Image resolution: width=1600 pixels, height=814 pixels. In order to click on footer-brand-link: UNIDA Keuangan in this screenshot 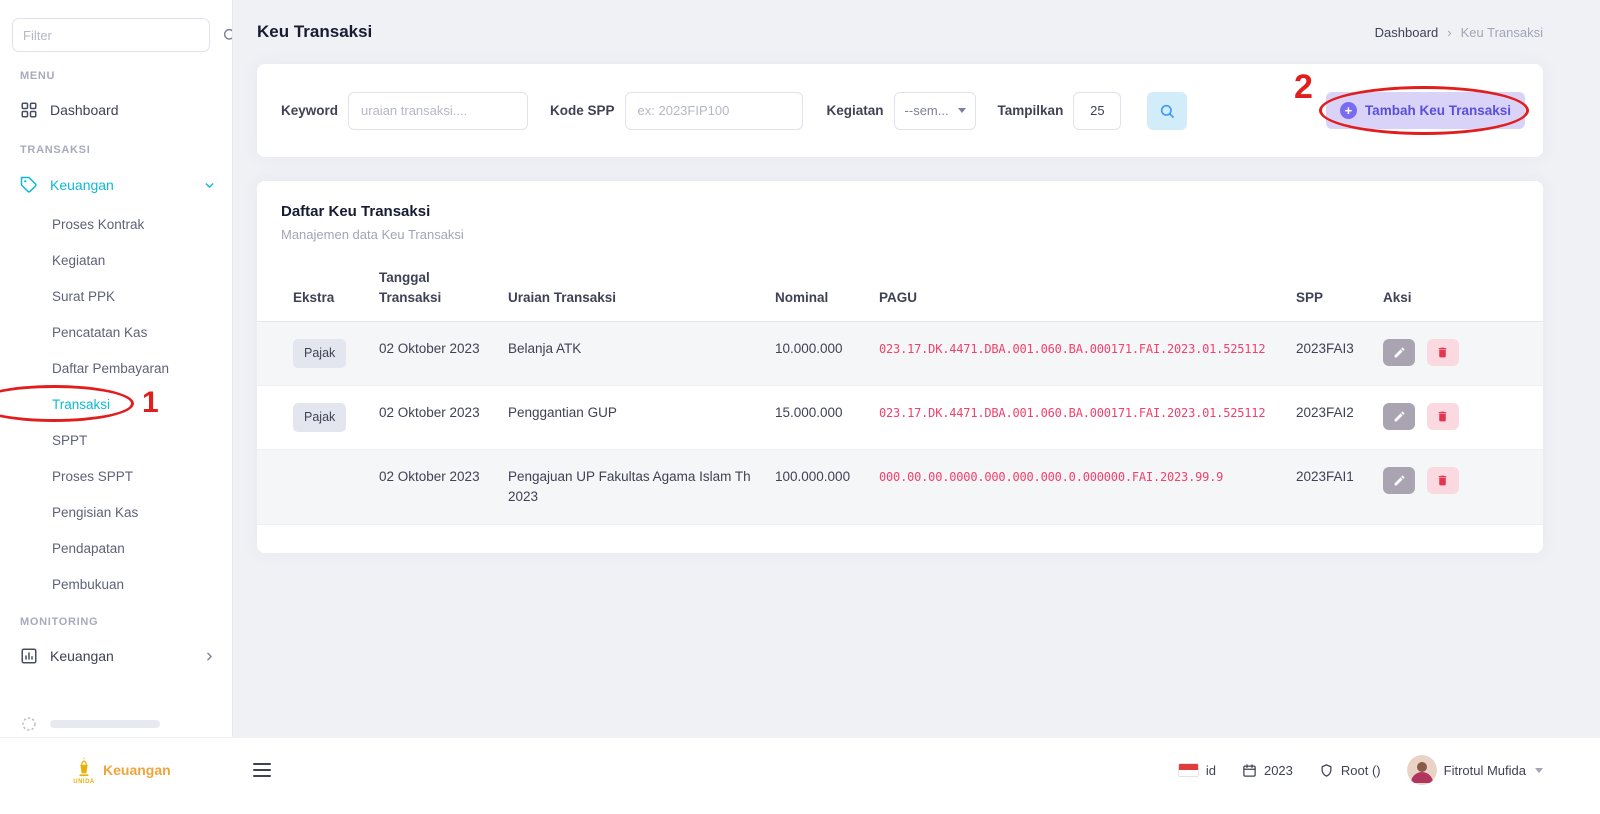, I will do `click(122, 770)`.